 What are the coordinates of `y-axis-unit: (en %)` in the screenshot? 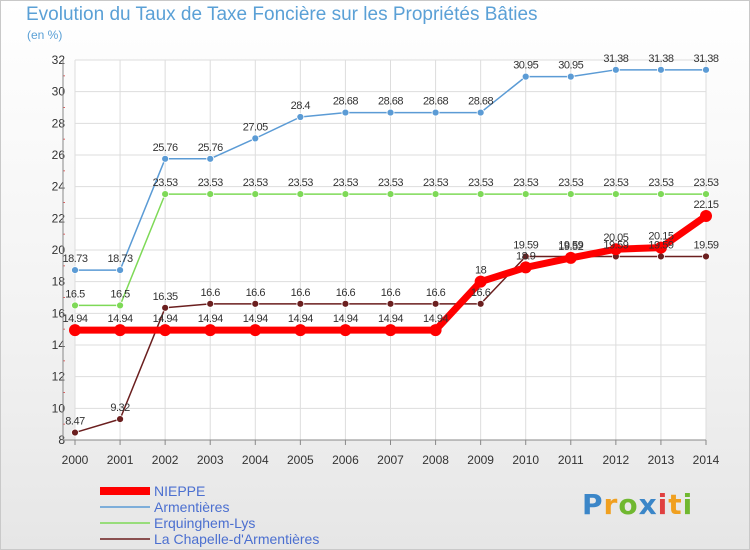 It's located at (45, 35).